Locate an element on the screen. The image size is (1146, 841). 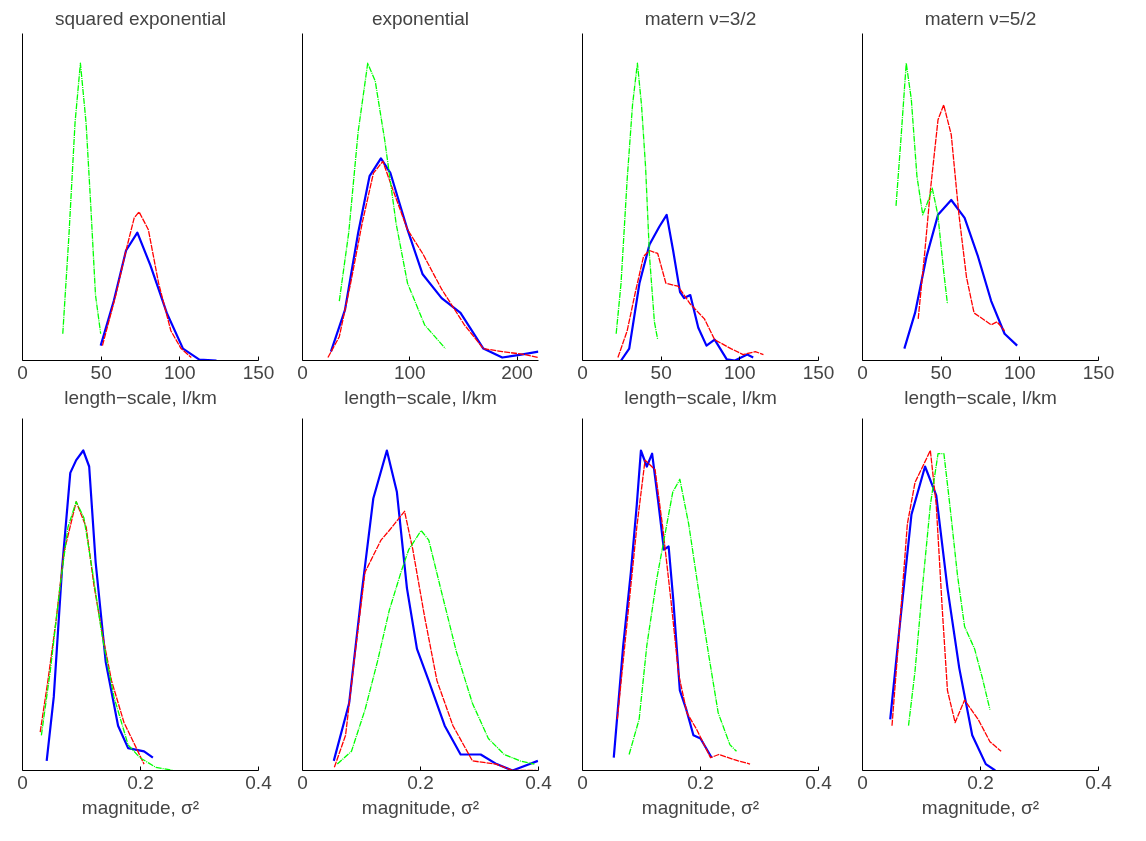
chart-title: matern ν=3/2 is located at coordinates (700, 18).